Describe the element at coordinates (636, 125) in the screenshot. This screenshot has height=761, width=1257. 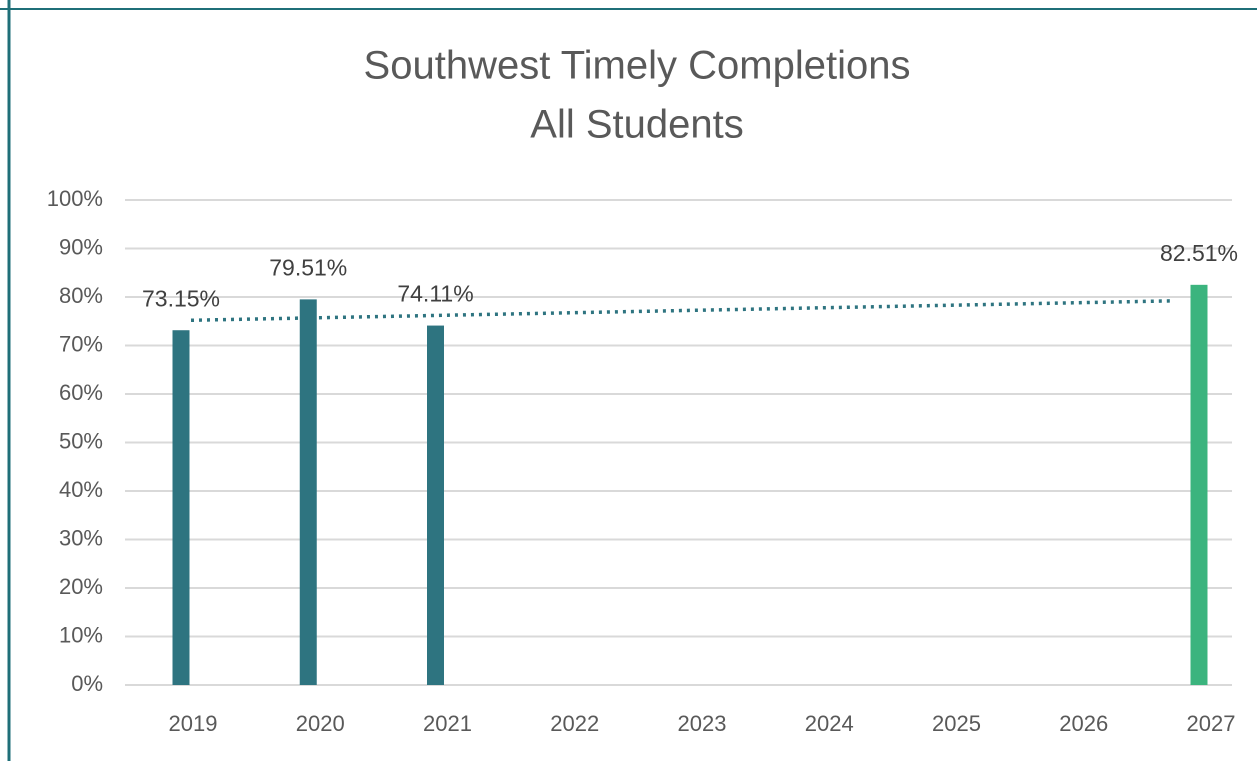
I see `chart-subtitle: All Students` at that location.